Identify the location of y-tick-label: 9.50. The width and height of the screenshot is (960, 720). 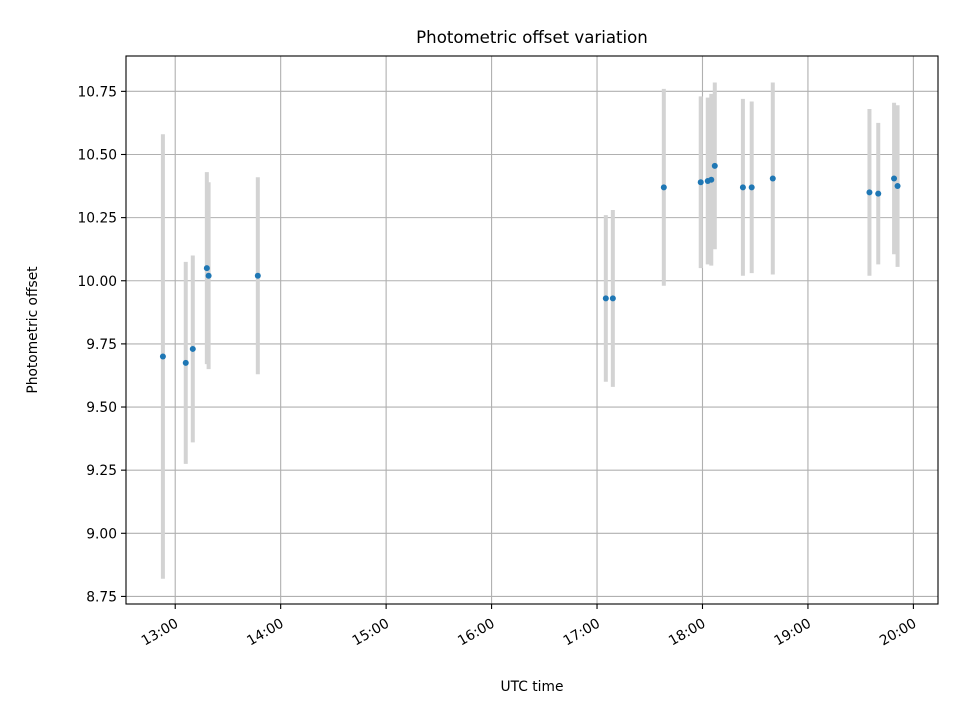
(101, 408).